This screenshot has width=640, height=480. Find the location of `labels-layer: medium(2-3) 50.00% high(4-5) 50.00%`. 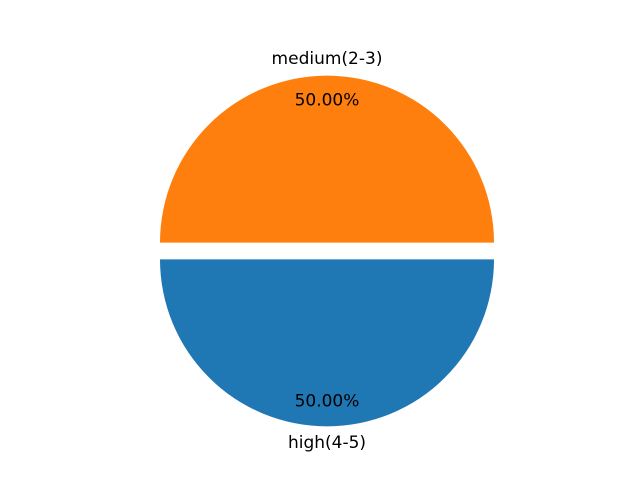

labels-layer: medium(2-3) 50.00% high(4-5) 50.00% is located at coordinates (327, 251).